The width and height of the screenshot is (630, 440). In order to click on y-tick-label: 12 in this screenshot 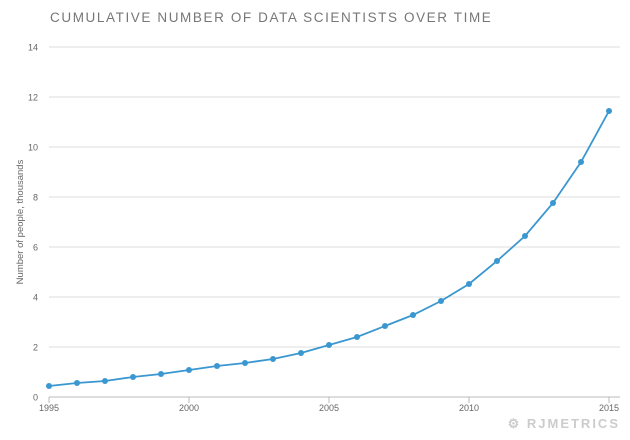, I will do `click(33, 98)`.